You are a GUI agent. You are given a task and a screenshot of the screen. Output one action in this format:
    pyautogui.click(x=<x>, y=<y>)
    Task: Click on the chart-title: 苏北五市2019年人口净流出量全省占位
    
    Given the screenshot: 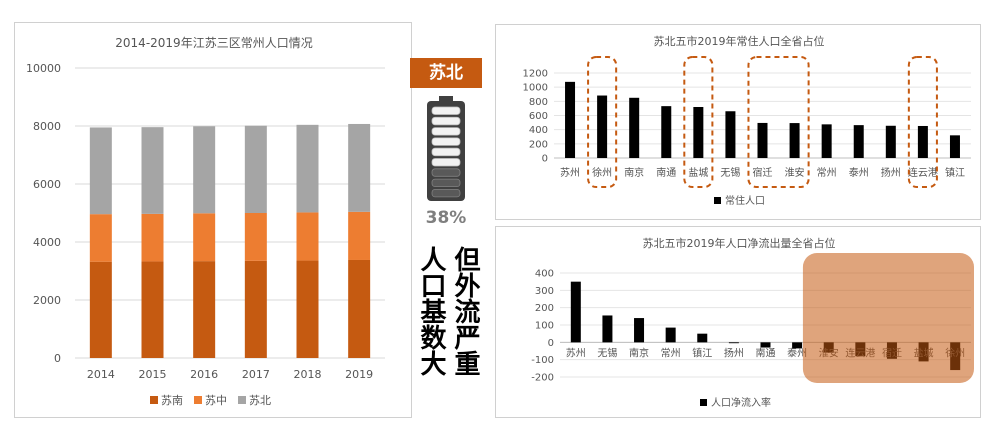 What is the action you would take?
    pyautogui.click(x=739, y=243)
    